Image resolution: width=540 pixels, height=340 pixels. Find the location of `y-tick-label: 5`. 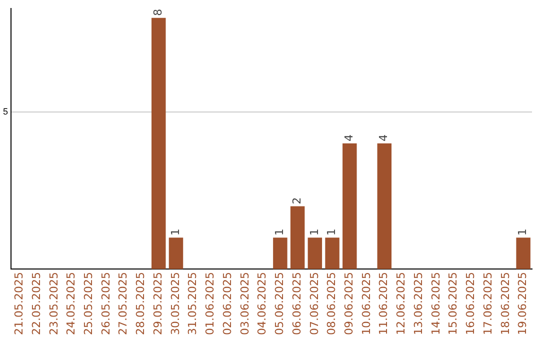

y-tick-label: 5 is located at coordinates (5, 111).